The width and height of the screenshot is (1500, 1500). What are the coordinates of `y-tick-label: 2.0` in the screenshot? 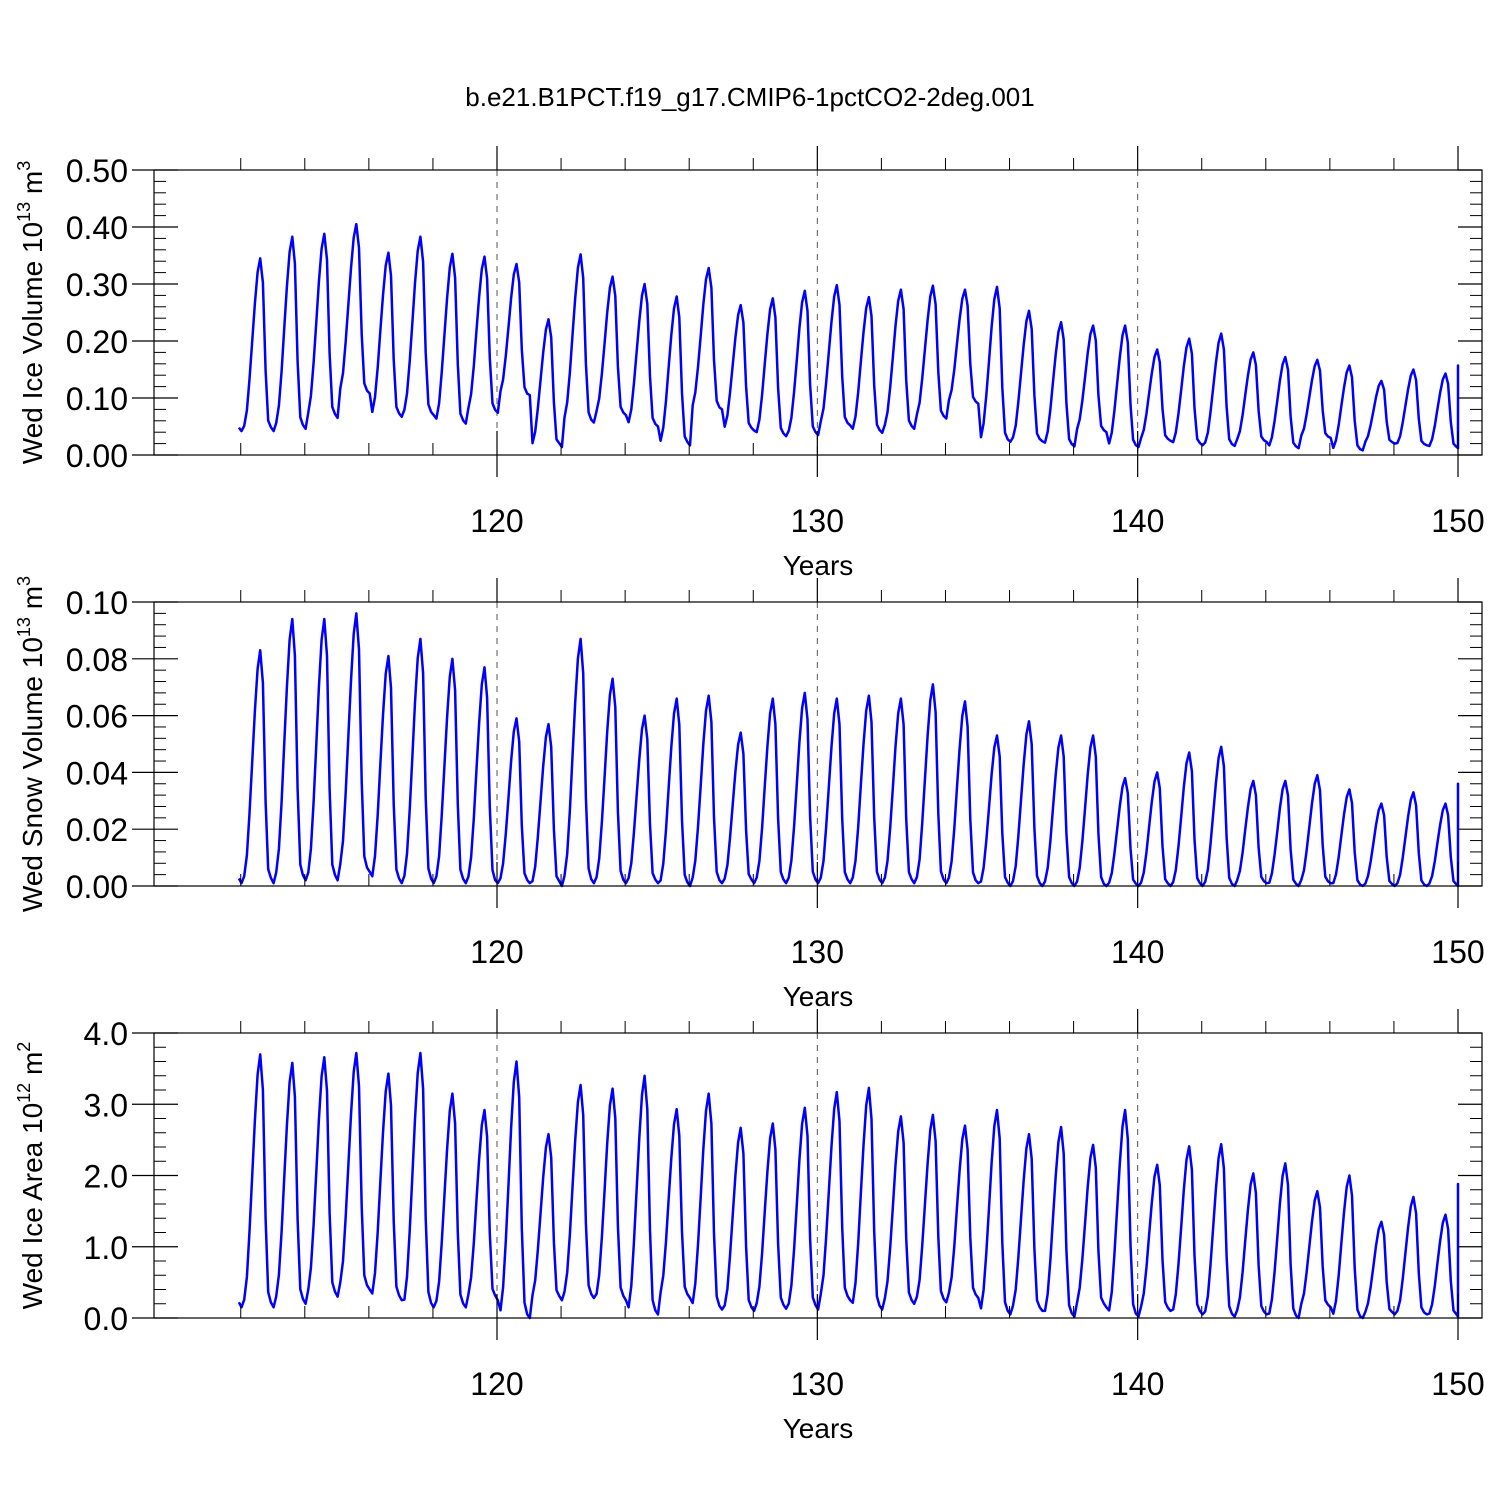 It's located at (106, 1177).